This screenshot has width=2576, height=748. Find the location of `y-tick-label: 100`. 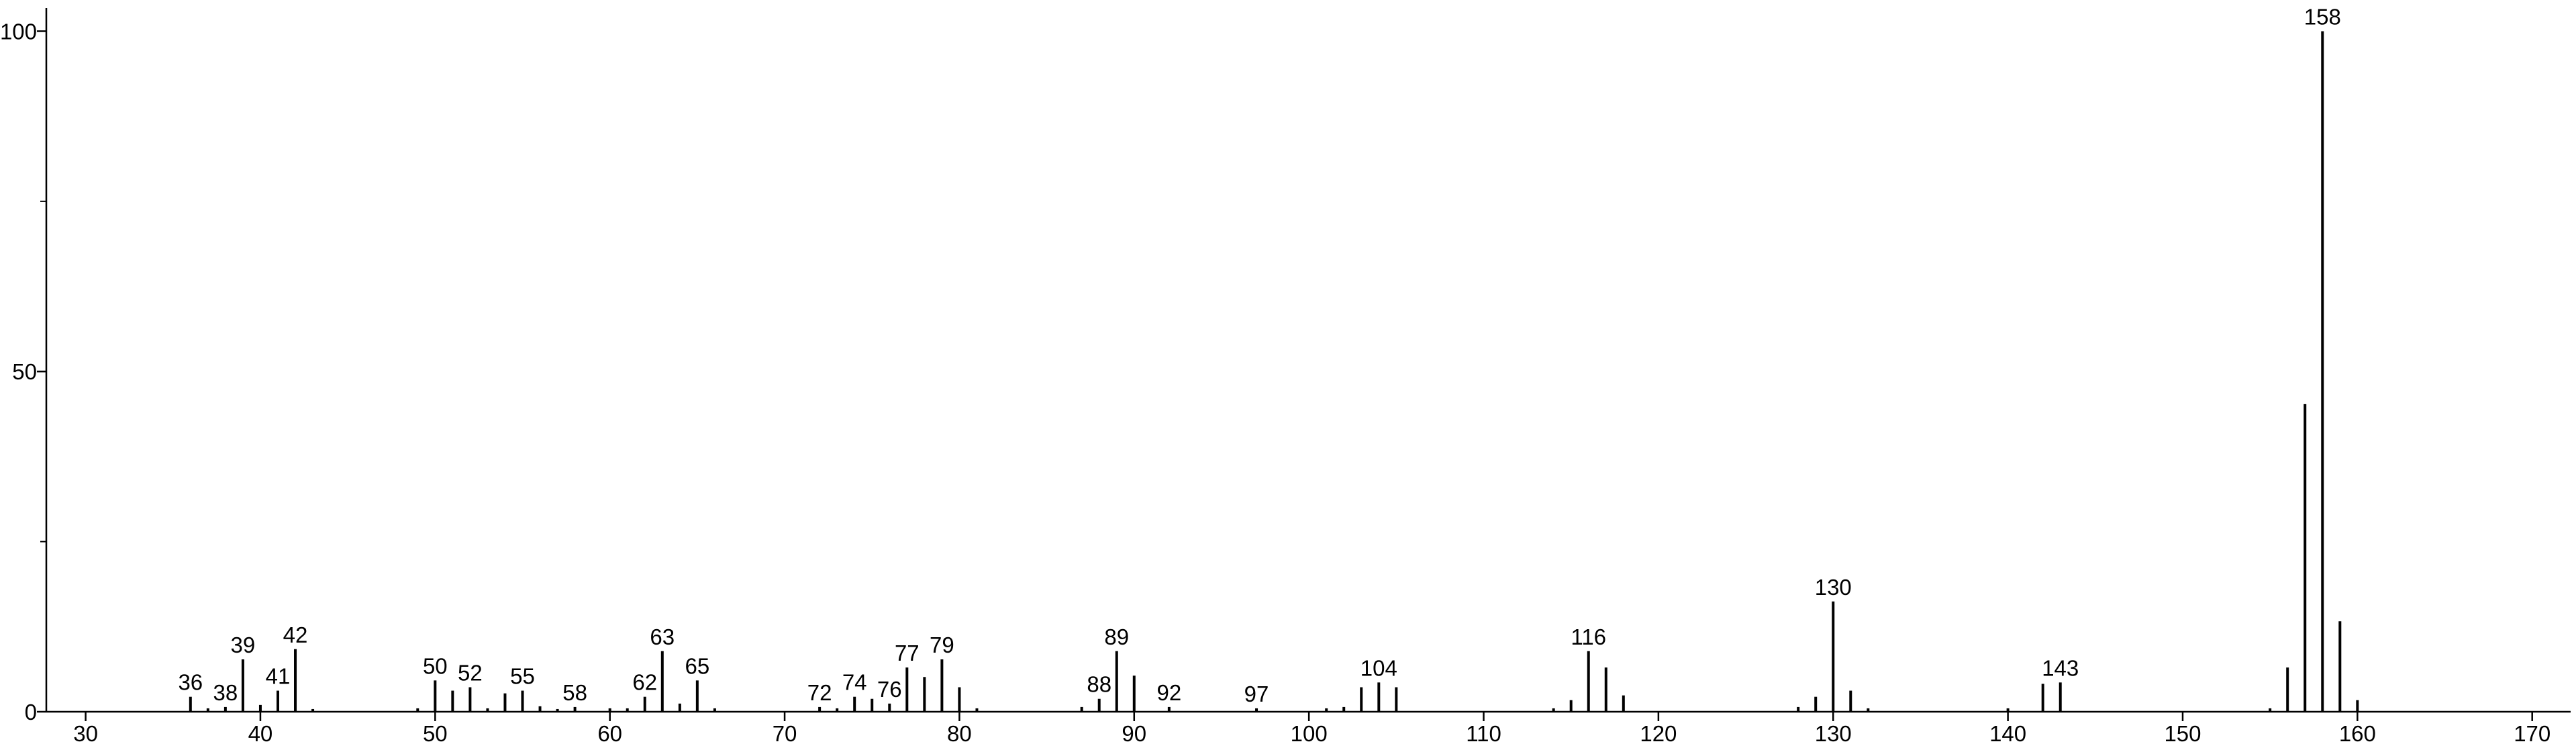

y-tick-label: 100 is located at coordinates (18, 31).